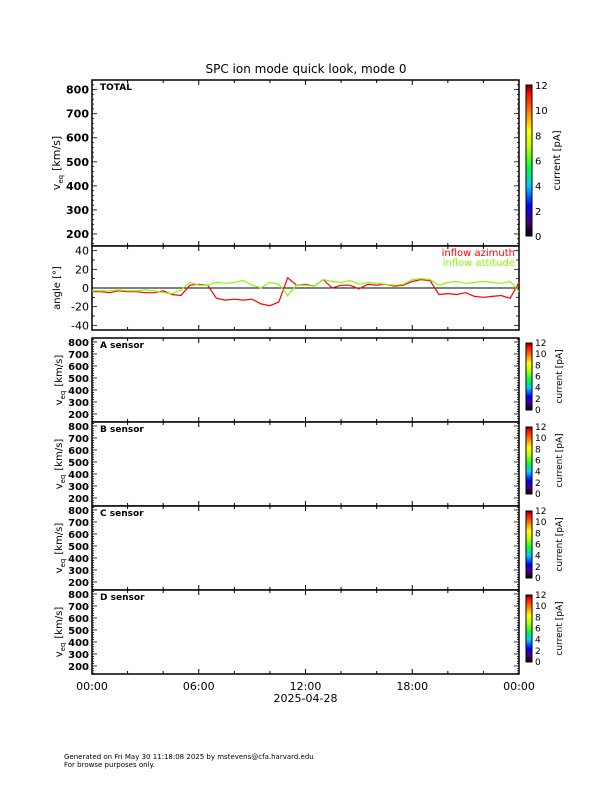 This screenshot has height=792, width=612. I want to click on x-tick-label: 12:00, so click(306, 686).